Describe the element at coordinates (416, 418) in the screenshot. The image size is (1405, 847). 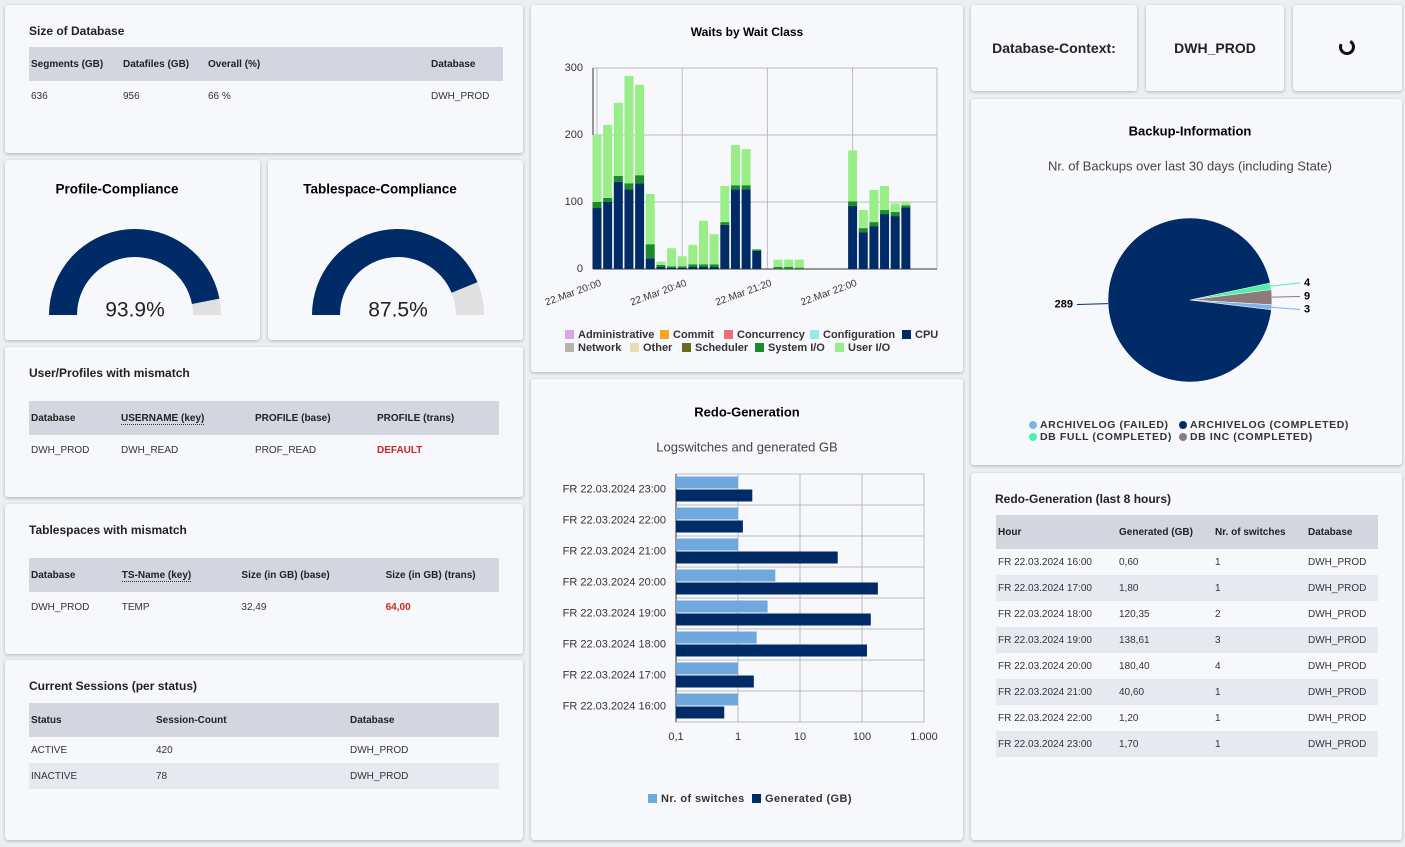
I see `header-text: PROFILE (trans)` at that location.